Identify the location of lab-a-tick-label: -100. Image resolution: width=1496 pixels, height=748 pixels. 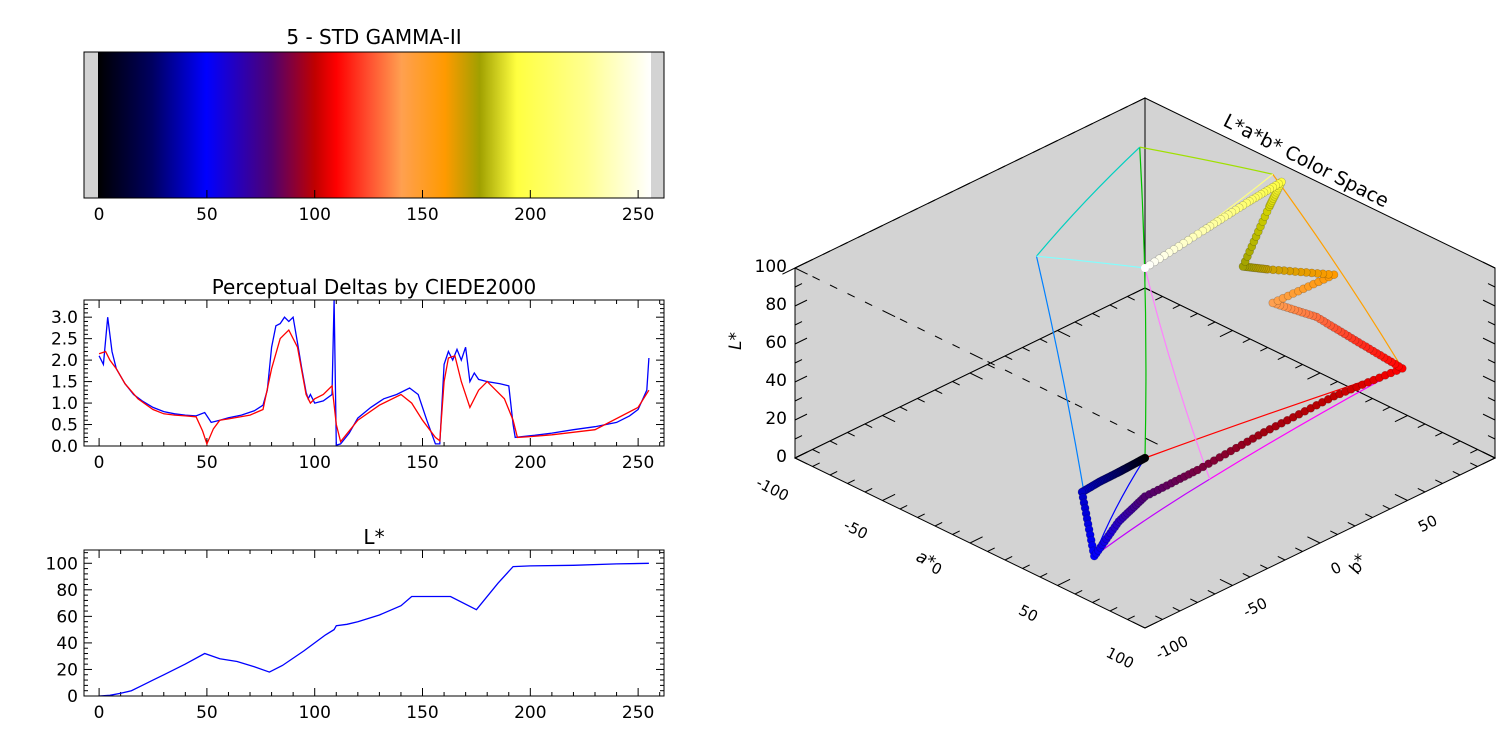
(772, 489).